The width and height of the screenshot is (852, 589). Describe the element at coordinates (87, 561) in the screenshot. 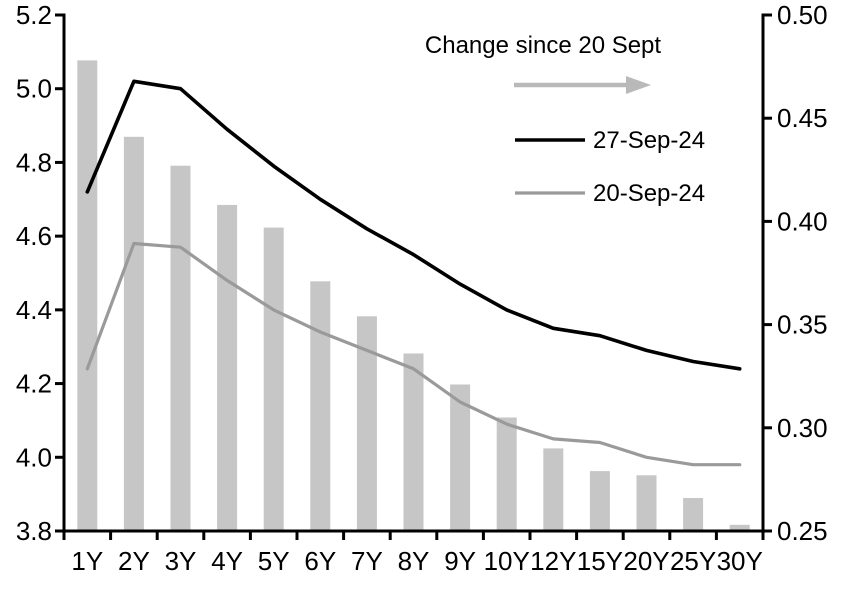

I see `x-axis-label-1y: 1Y` at that location.